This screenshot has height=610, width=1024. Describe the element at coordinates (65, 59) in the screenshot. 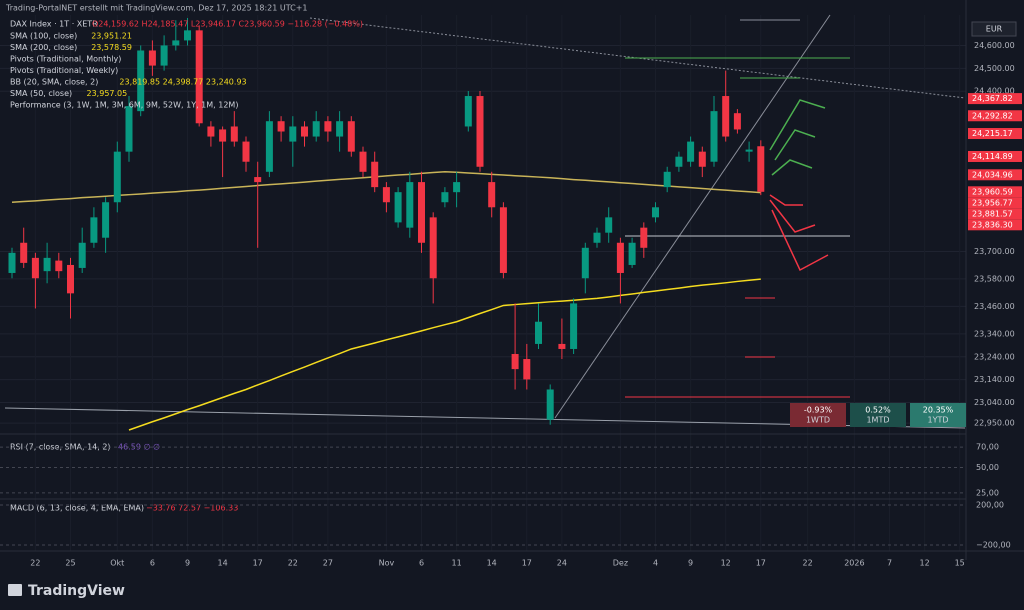

I see `legend-name: Pivots (Traditional, Monthly)` at that location.